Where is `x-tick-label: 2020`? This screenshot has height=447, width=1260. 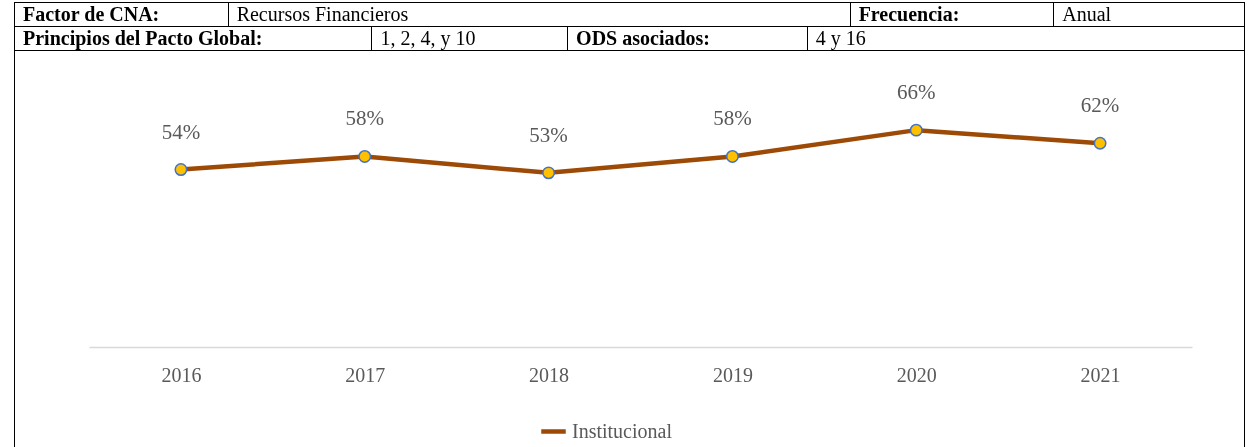 x-tick-label: 2020 is located at coordinates (916, 374).